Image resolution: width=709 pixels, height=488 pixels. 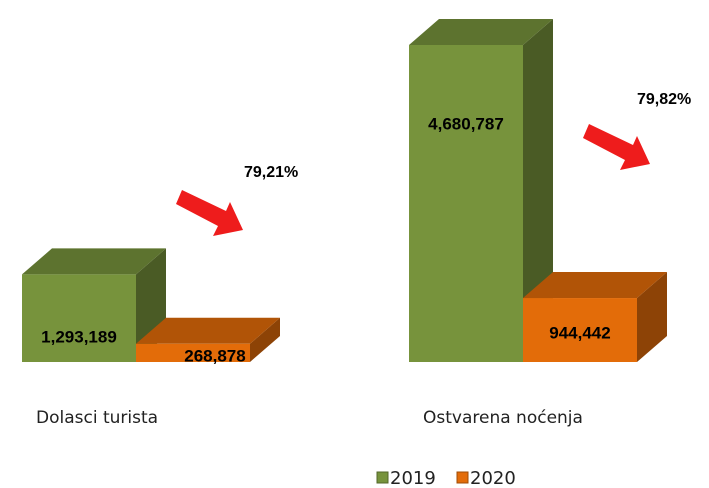 What do you see at coordinates (413, 478) in the screenshot?
I see `legend-label: 2019` at bounding box center [413, 478].